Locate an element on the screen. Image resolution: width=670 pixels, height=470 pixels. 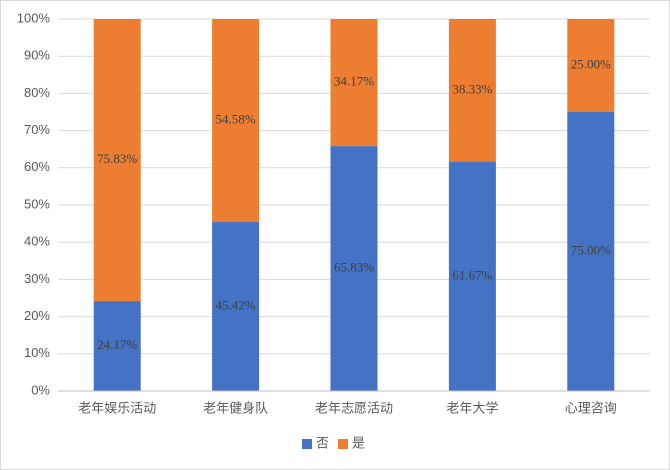
y-tick-label: 70% is located at coordinates (37, 129).